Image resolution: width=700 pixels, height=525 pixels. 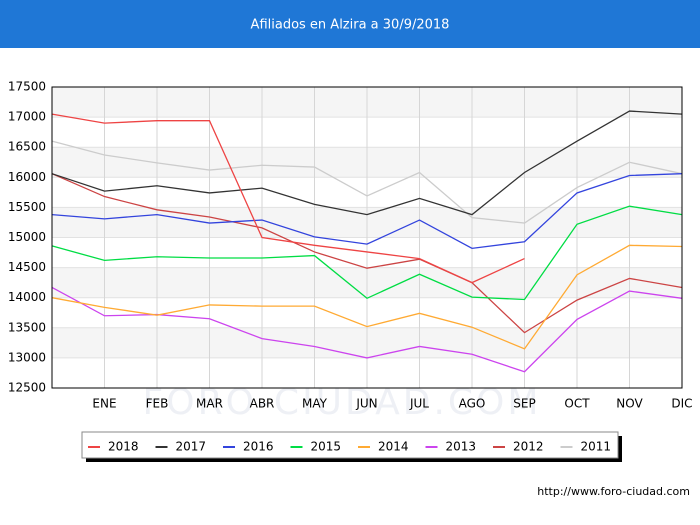 What do you see at coordinates (27, 327) in the screenshot?
I see `y-tick-label: 13500` at bounding box center [27, 327].